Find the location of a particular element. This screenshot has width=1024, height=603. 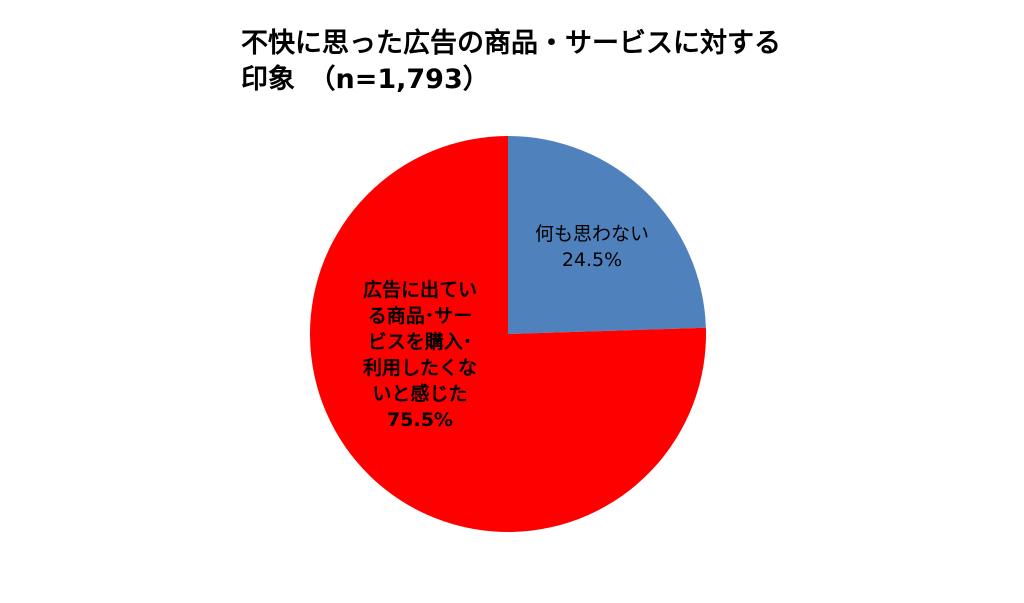

pie-slice-1-value-label: 24.5% is located at coordinates (592, 260).